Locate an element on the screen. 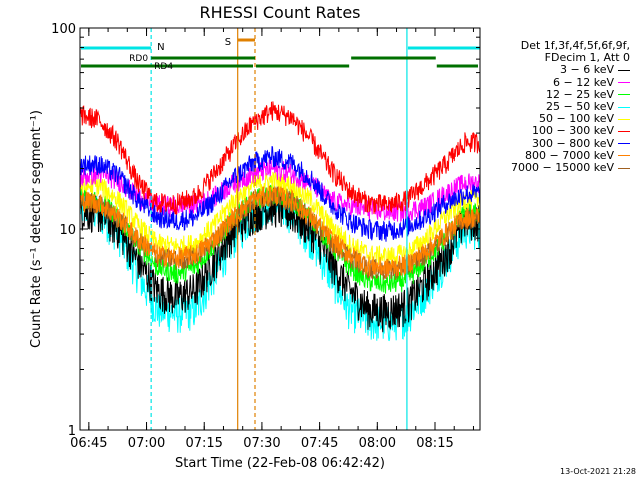 Image resolution: width=640 pixels, height=480 pixels. legend-entry: 7000 − 15000 keV is located at coordinates (555, 168).